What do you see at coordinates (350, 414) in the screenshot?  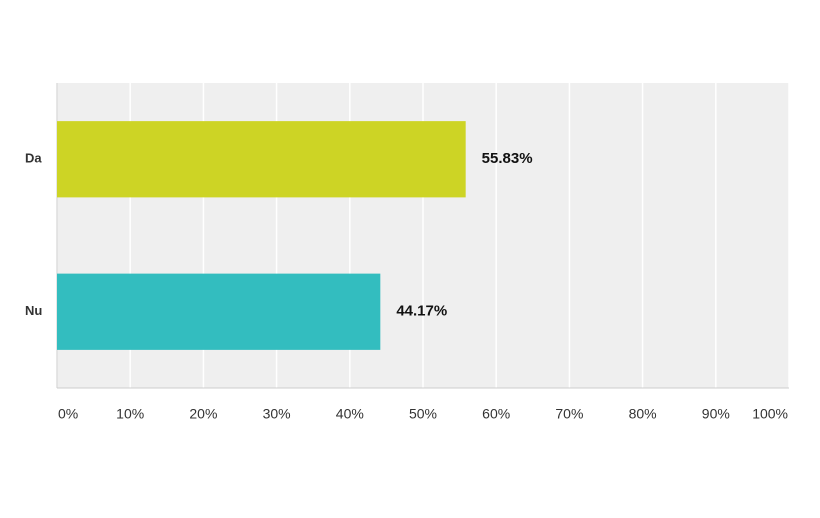 I see `x-tick-label: 40%` at bounding box center [350, 414].